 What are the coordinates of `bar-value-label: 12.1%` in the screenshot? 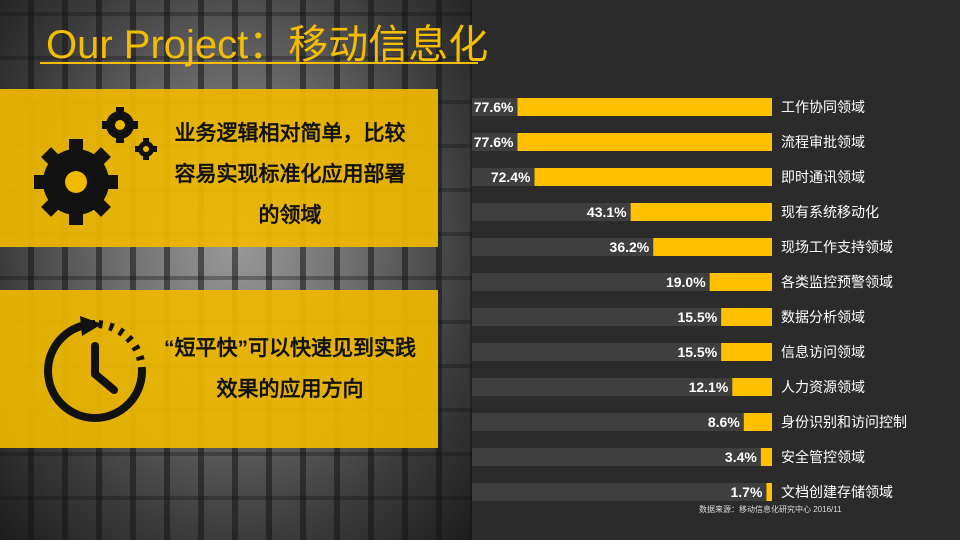 It's located at (709, 387).